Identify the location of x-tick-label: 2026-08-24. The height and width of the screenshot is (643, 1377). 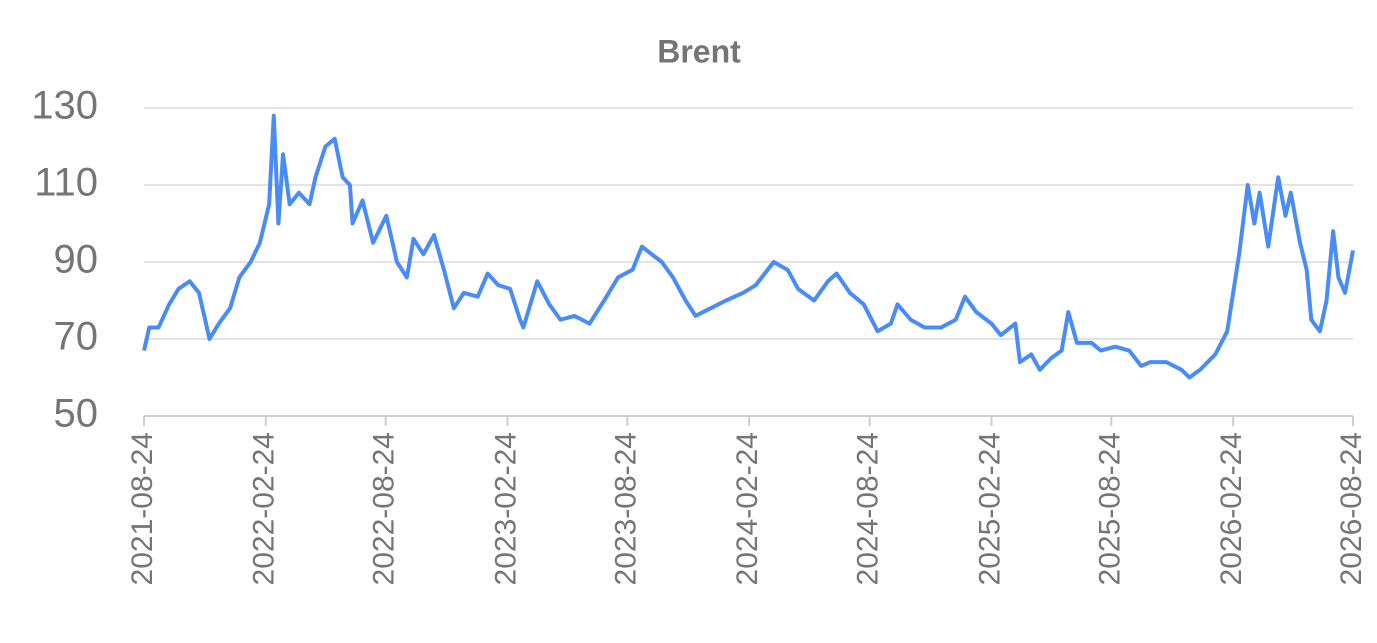
(1351, 508).